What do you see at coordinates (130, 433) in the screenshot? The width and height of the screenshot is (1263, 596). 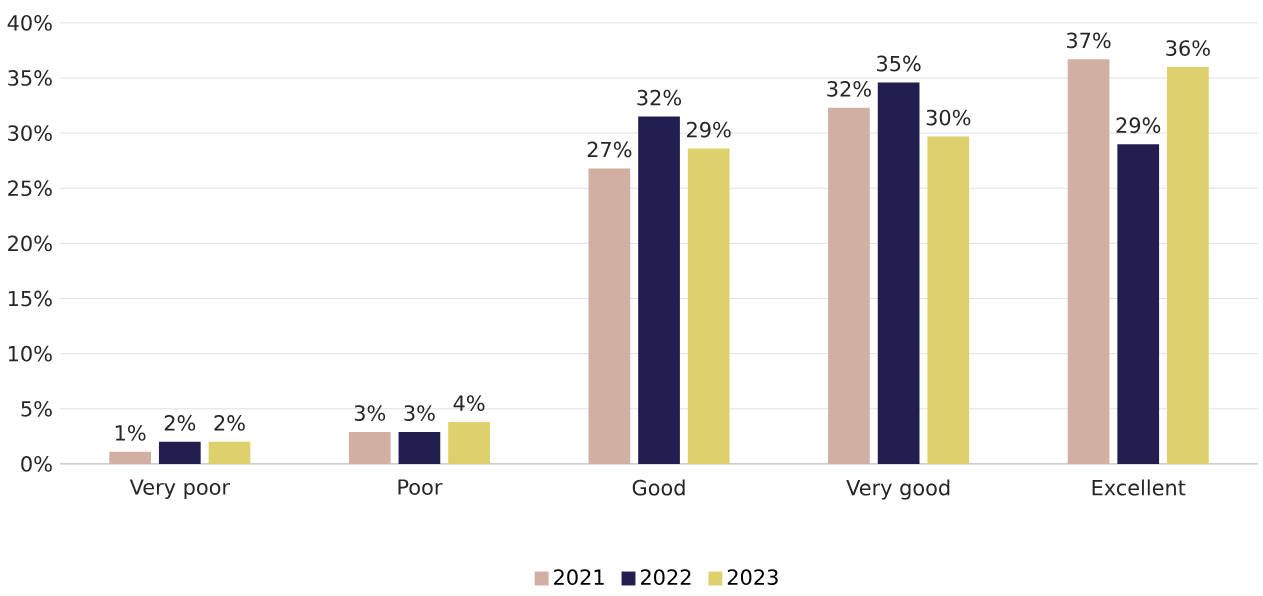 I see `data-label: 1%` at bounding box center [130, 433].